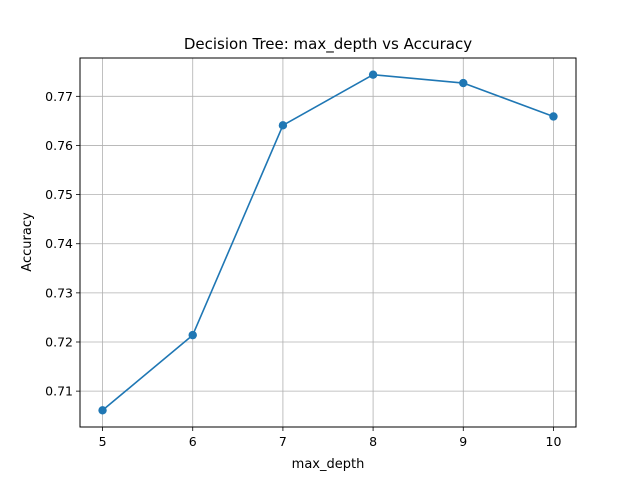 The width and height of the screenshot is (640, 480). I want to click on y-tick-label: 0.77, so click(59, 96).